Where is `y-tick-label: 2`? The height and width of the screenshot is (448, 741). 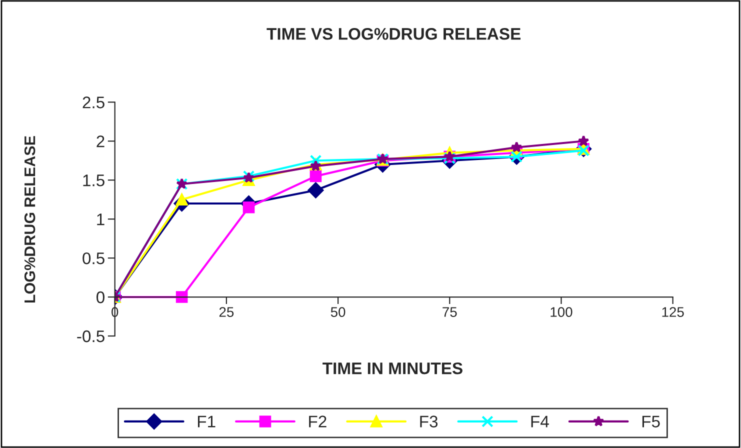
y-tick-label: 2 is located at coordinates (100, 142).